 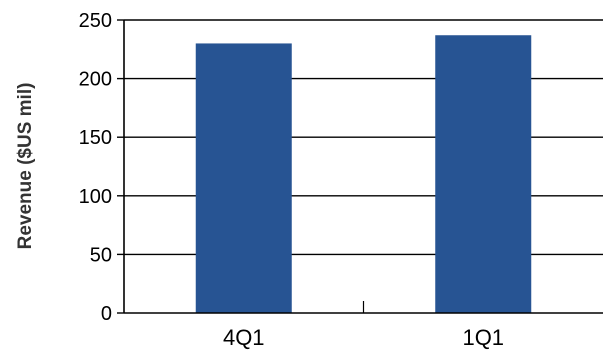 I want to click on y-axis-label: Revenue ($US mil), so click(x=25, y=166).